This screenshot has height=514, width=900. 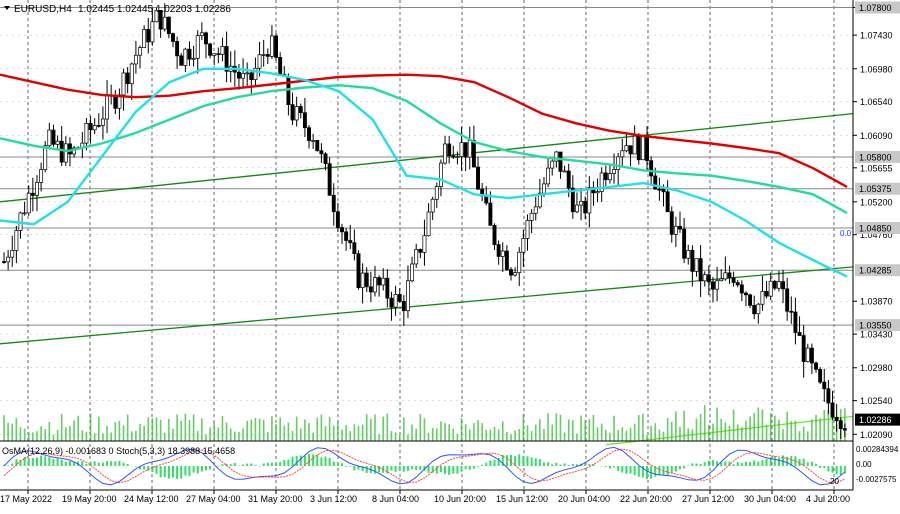 What do you see at coordinates (876, 136) in the screenshot?
I see `price-tick-label: 1.06090` at bounding box center [876, 136].